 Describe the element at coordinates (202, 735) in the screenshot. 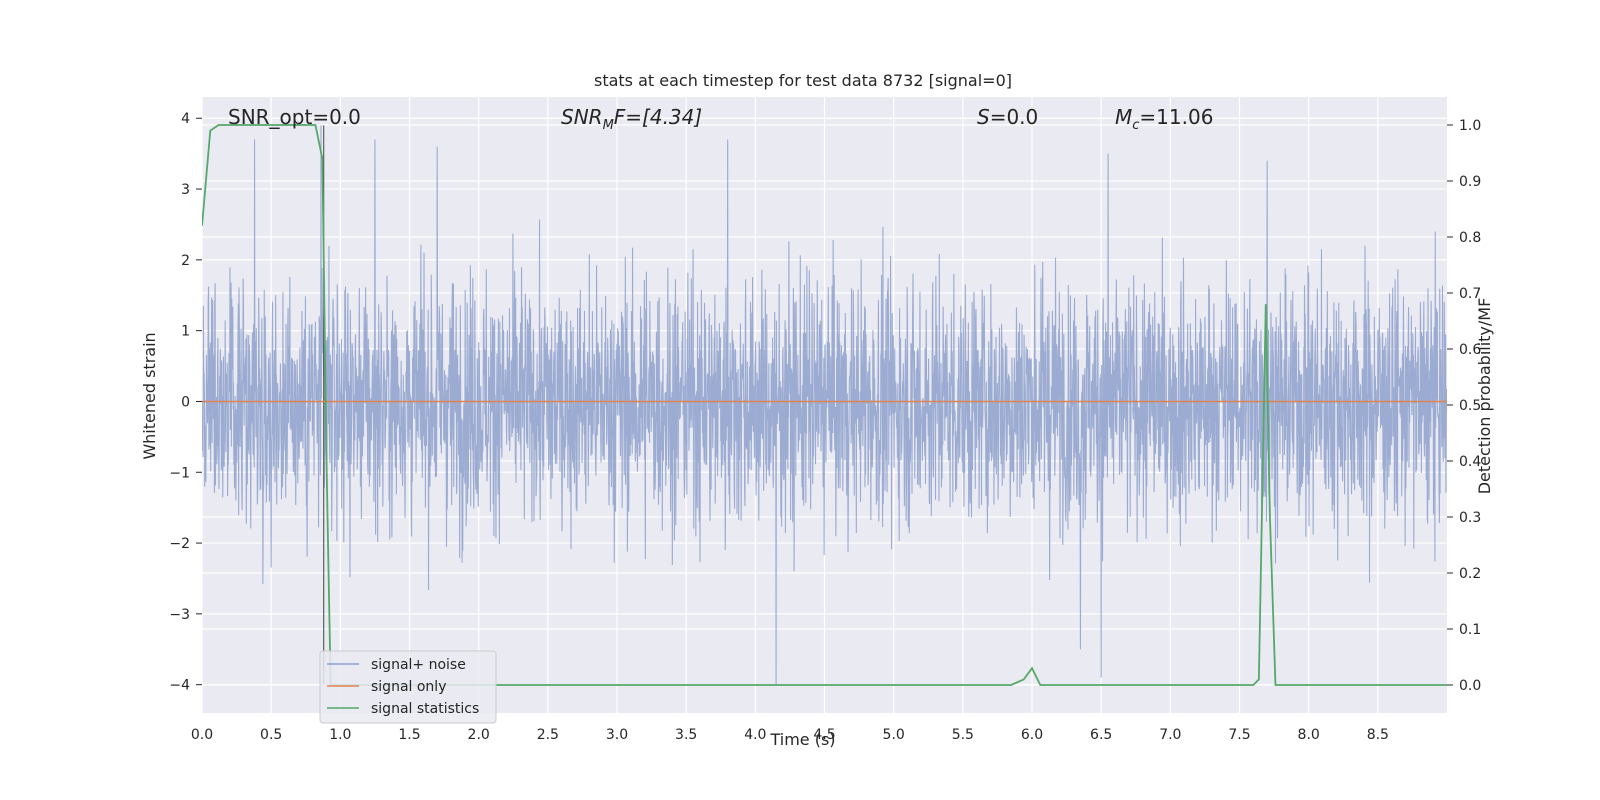

I see `x-tick-label-0: 0.0` at that location.